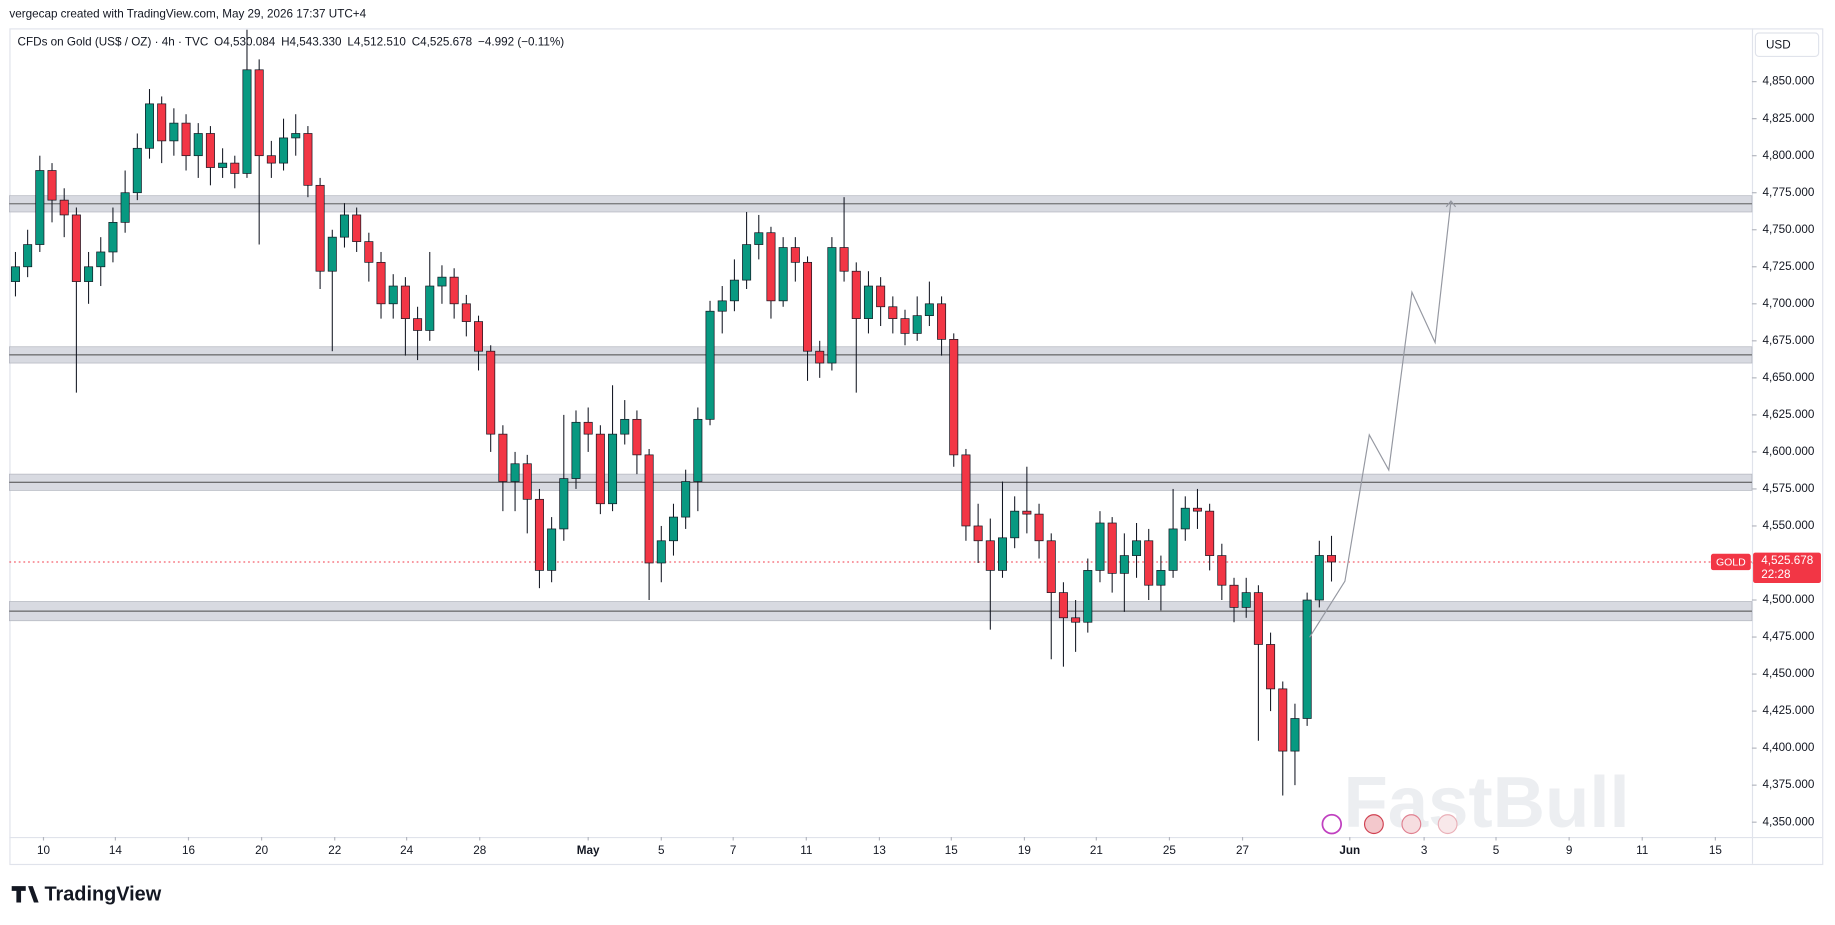 The height and width of the screenshot is (925, 1835). I want to click on currency-box, so click(1787, 44).